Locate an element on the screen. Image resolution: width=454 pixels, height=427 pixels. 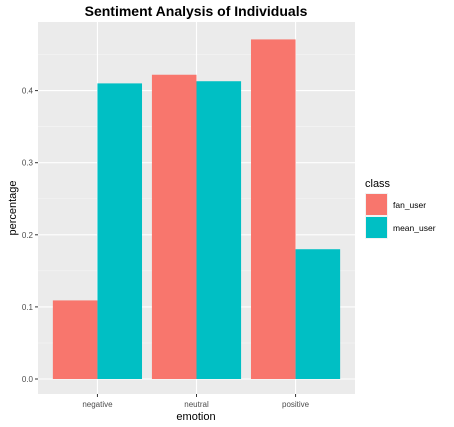
bar-fan_user-negative is located at coordinates (75, 339).